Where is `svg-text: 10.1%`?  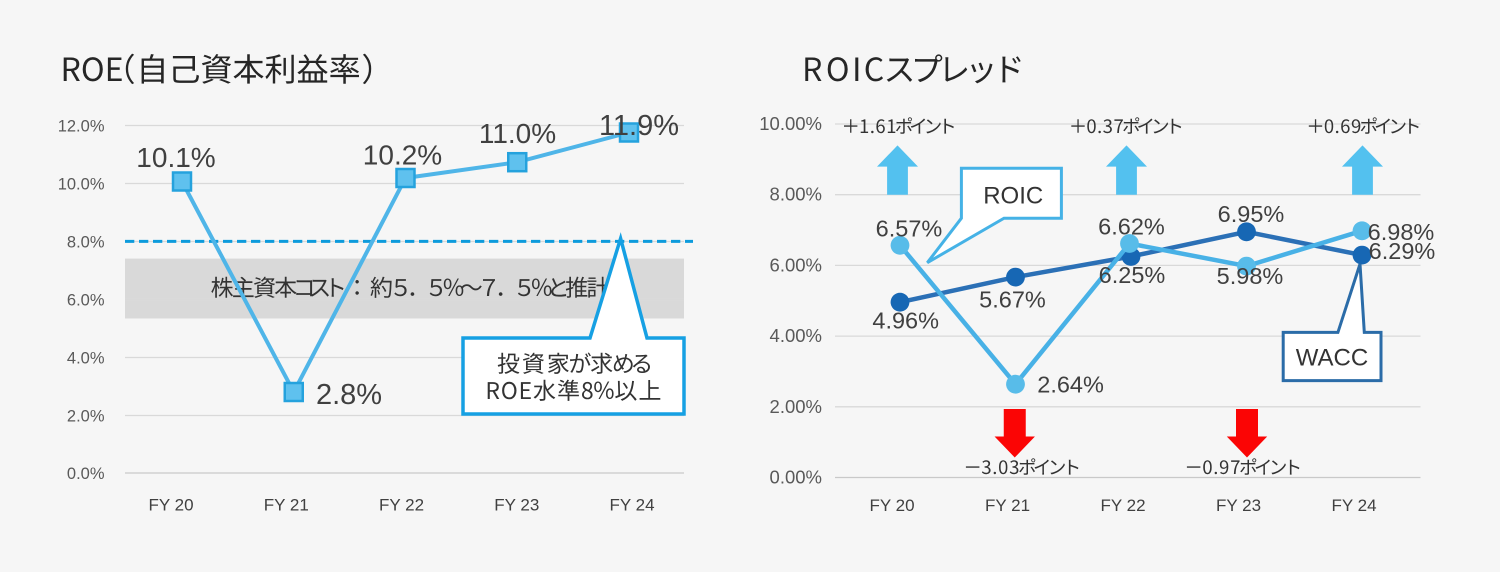 svg-text: 10.1% is located at coordinates (175, 157).